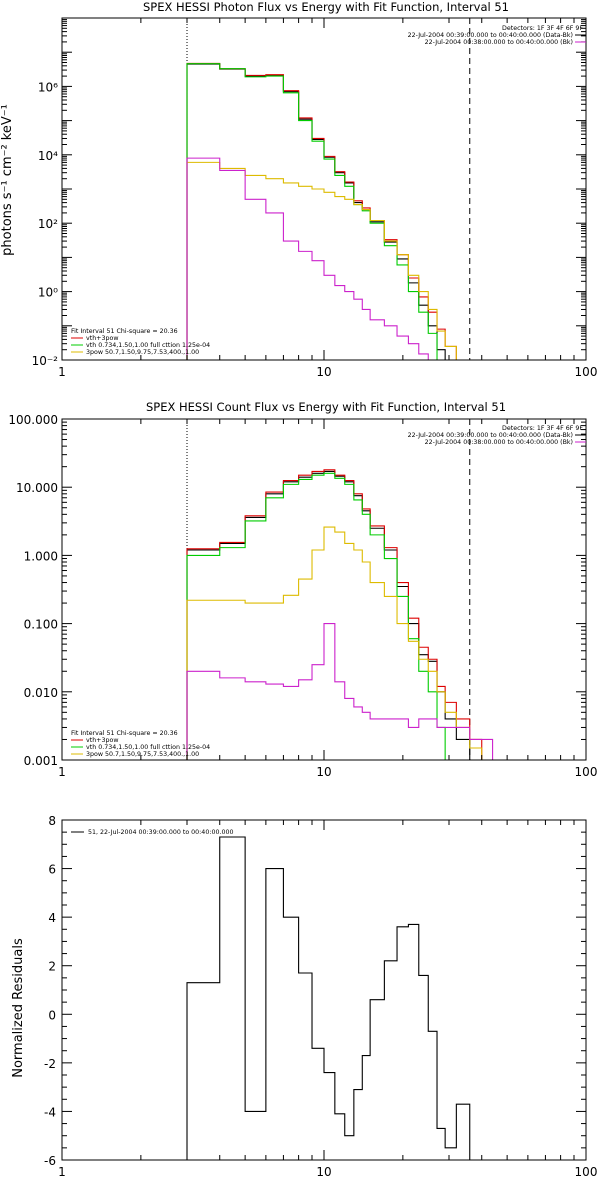 The height and width of the screenshot is (1200, 600). Describe the element at coordinates (48, 293) in the screenshot. I see `photon-y-tick-label: 10⁰` at that location.